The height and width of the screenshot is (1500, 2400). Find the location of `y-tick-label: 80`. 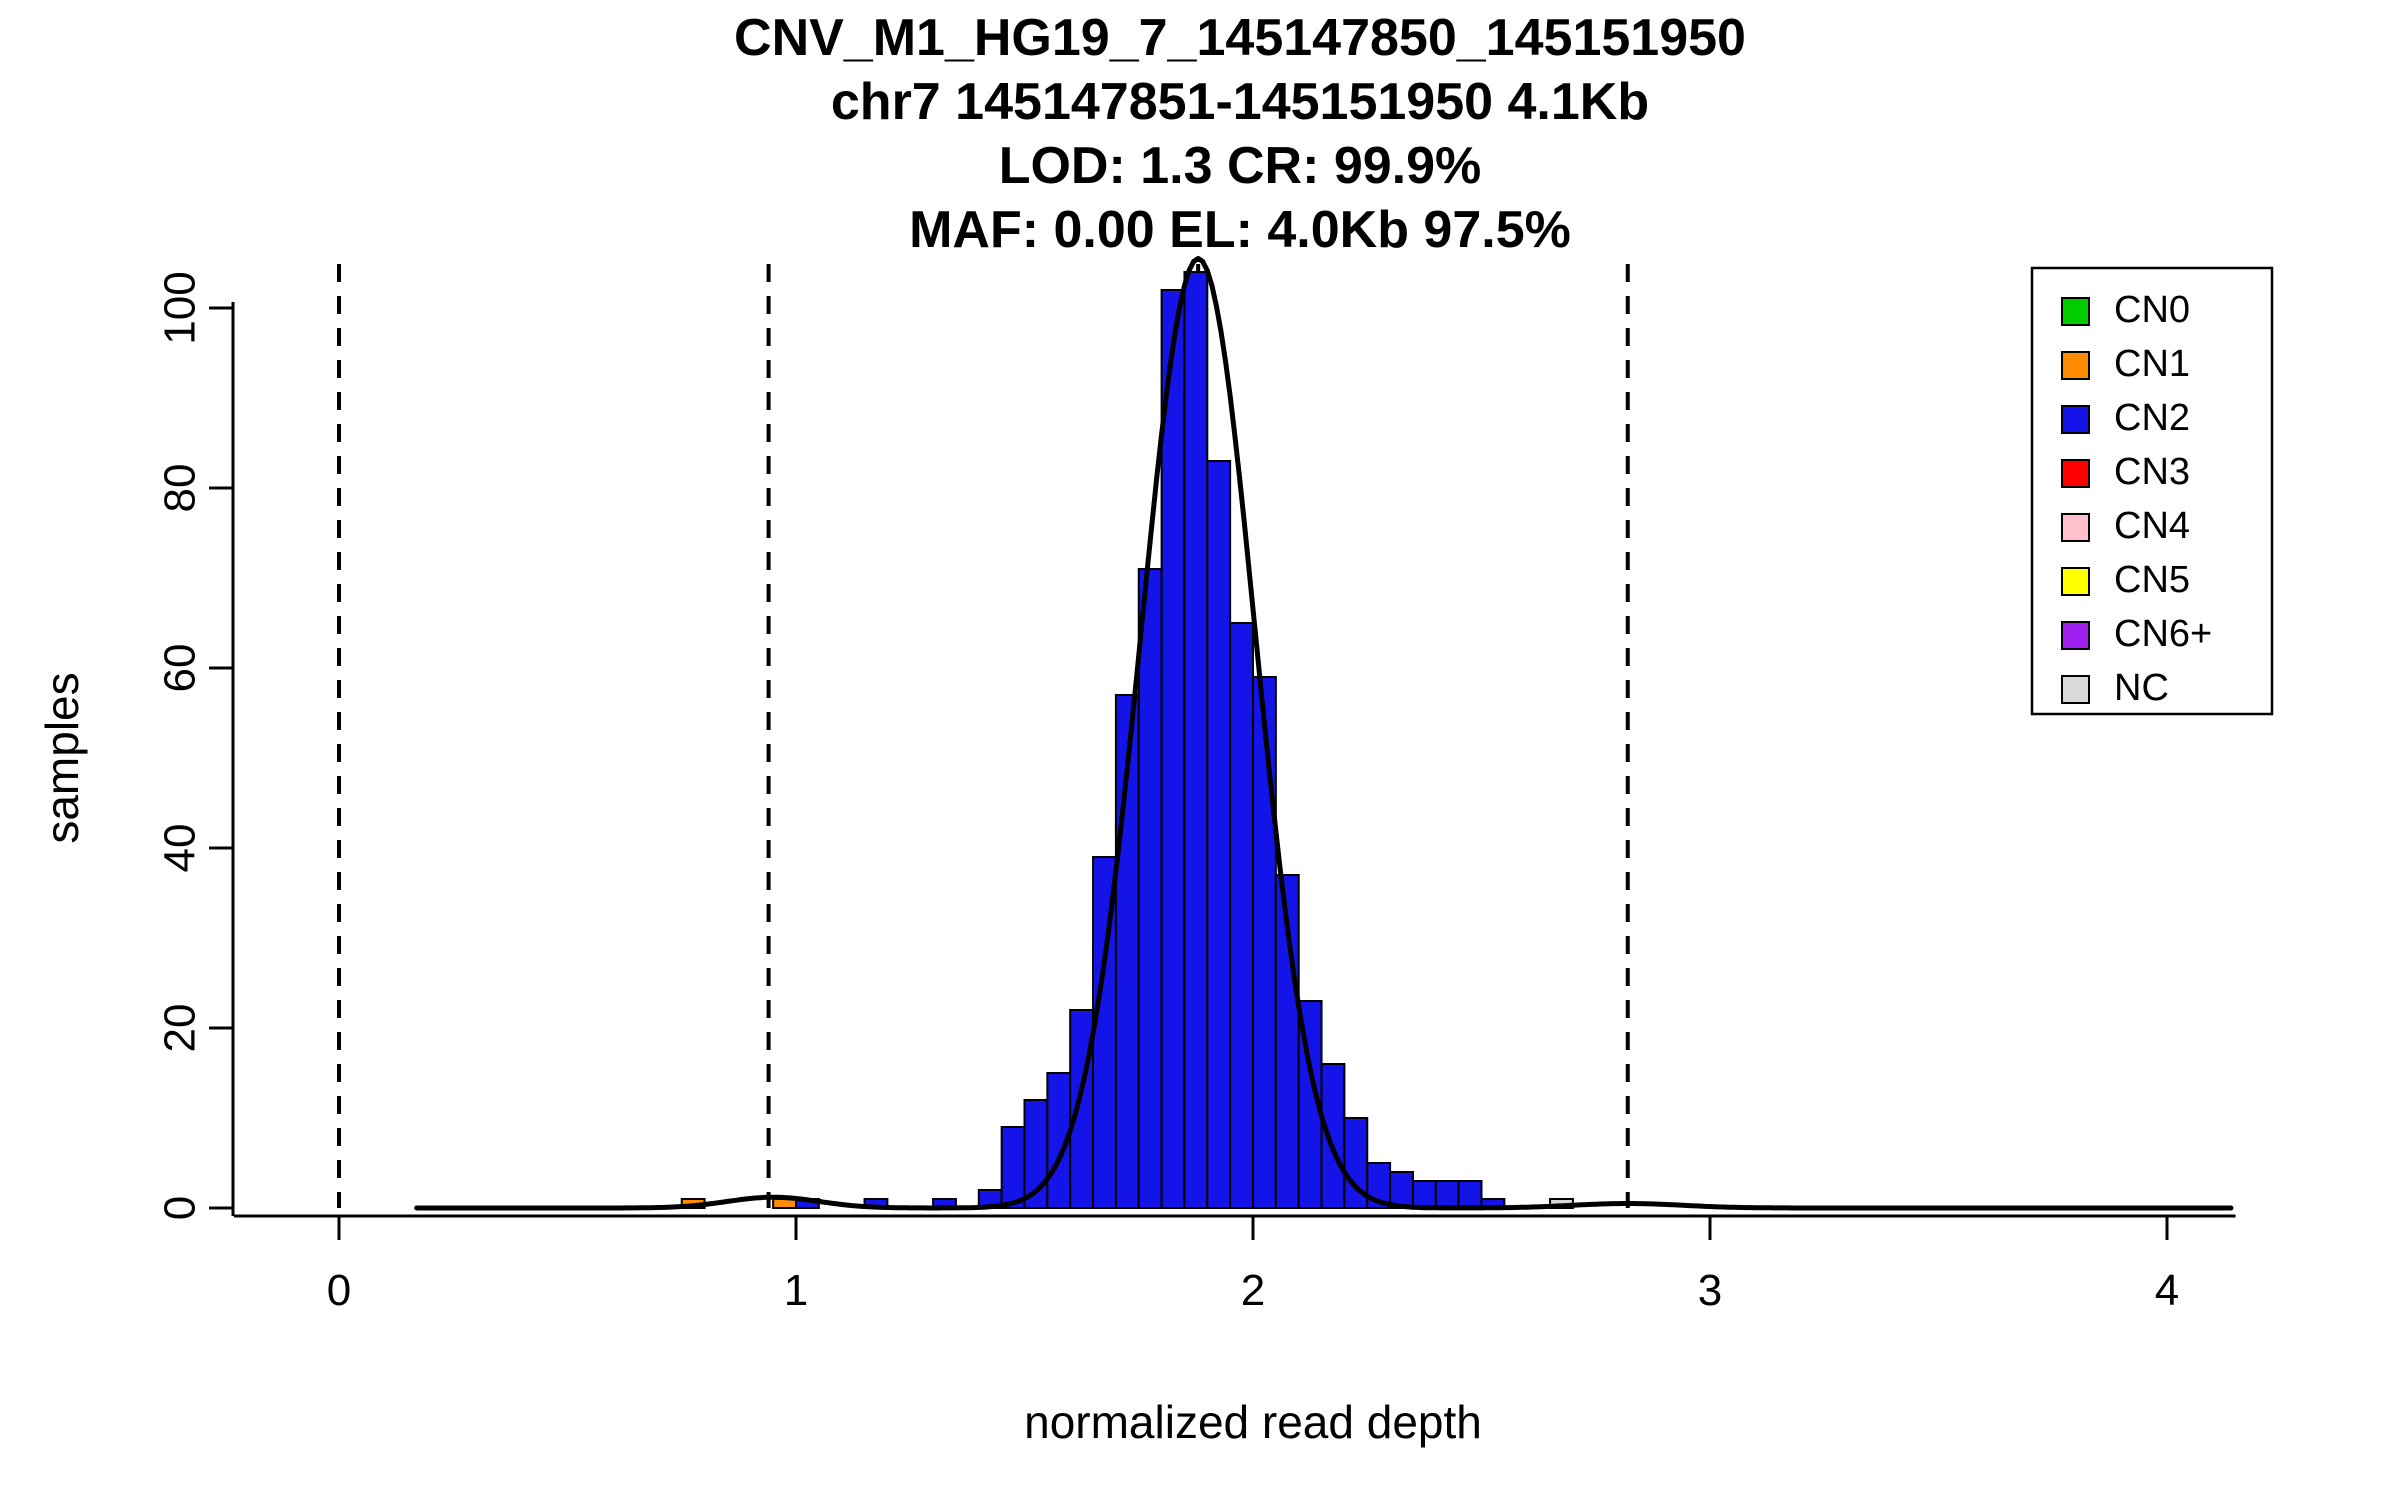

y-tick-label: 80 is located at coordinates (180, 488).